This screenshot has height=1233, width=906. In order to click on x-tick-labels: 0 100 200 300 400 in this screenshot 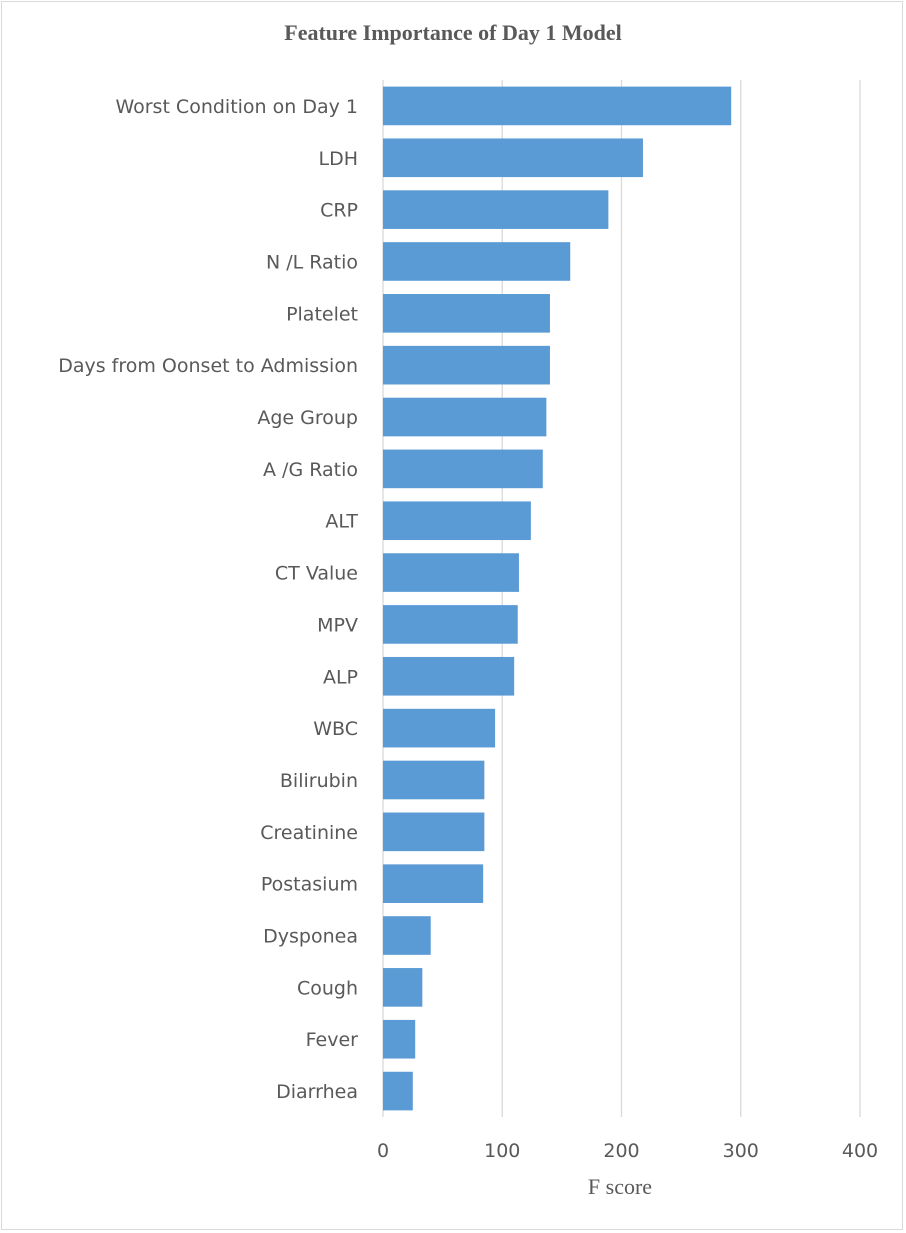, I will do `click(627, 1151)`.